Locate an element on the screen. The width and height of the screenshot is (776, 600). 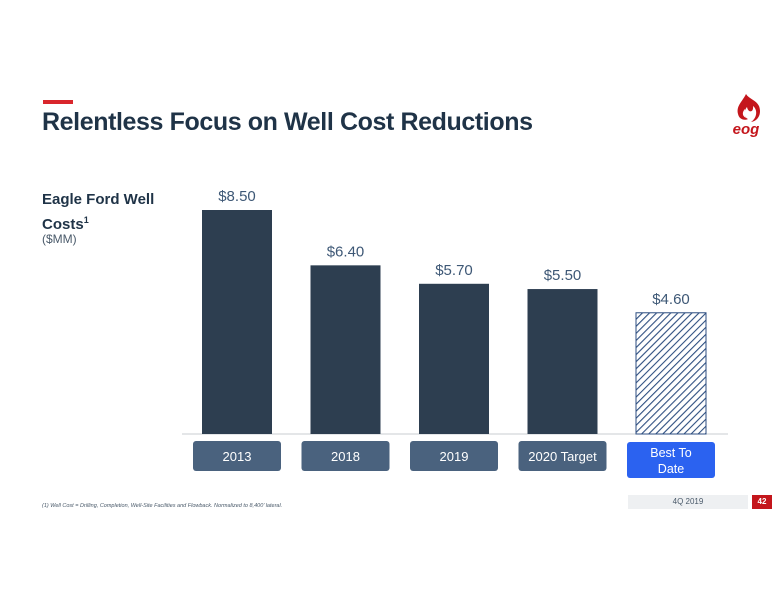
category-label: 2019 is located at coordinates (454, 456).